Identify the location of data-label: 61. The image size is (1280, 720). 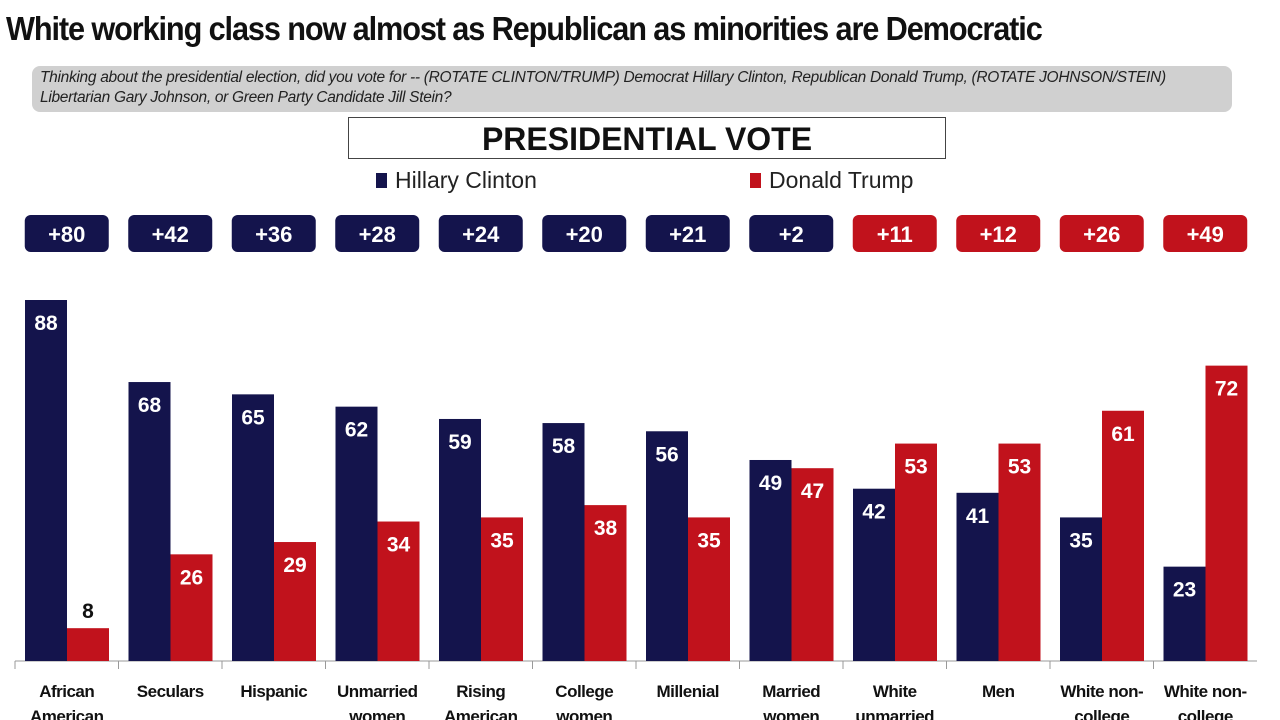
(1123, 434).